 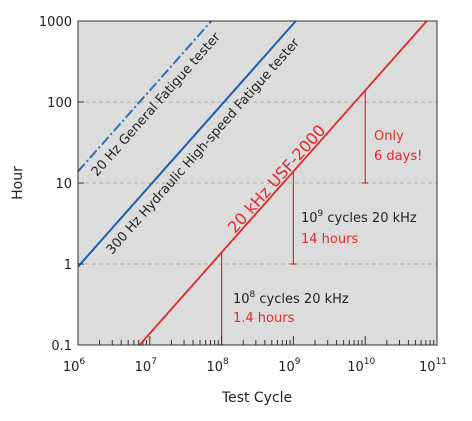 What do you see at coordinates (264, 318) in the screenshot?
I see `annotation-1e8-line2: 1.4 hours` at bounding box center [264, 318].